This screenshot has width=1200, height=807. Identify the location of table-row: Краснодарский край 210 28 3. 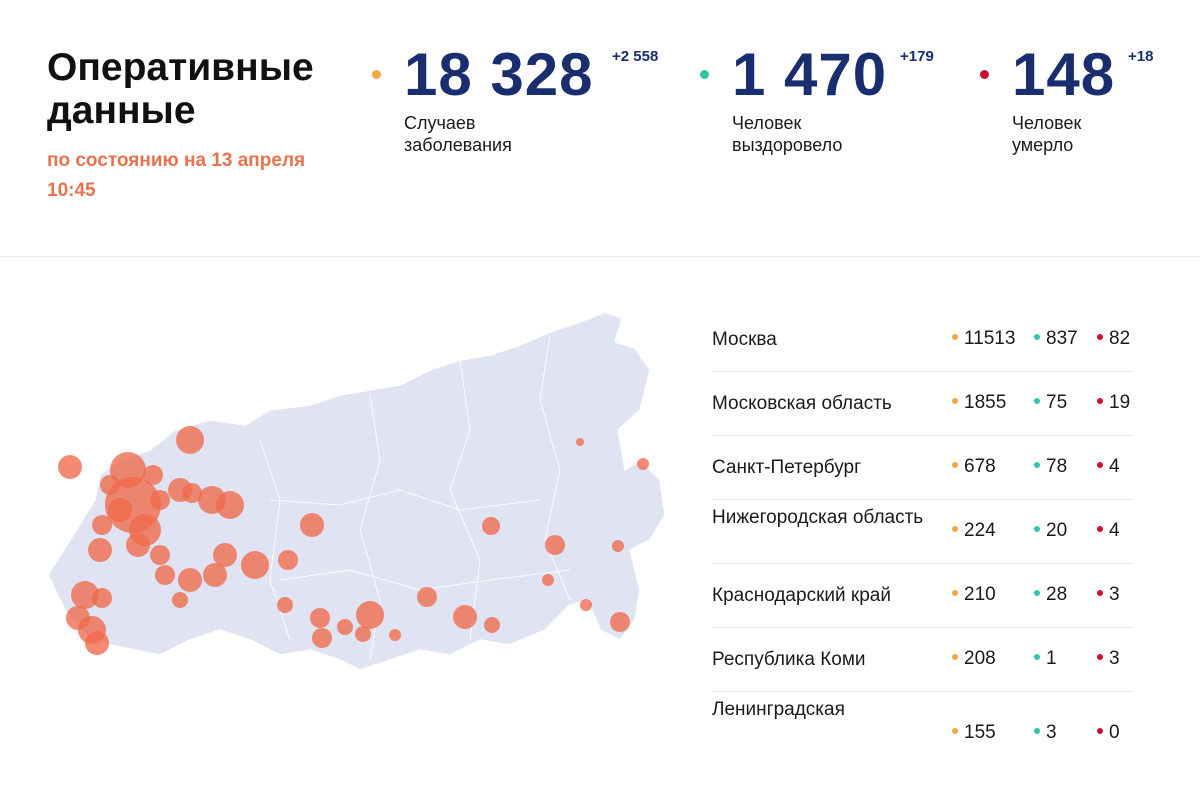
(922, 596).